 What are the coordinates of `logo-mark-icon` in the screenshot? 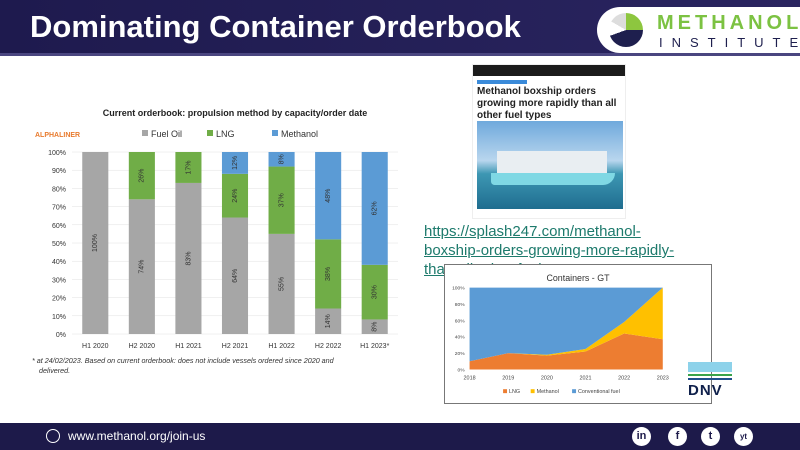 It's located at (626, 30).